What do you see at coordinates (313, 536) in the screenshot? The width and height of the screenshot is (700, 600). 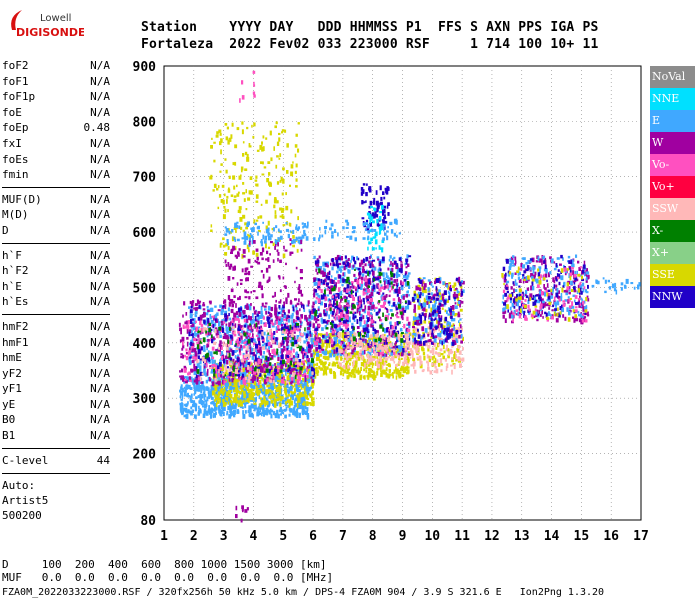 I see `x-tick-label: 6` at bounding box center [313, 536].